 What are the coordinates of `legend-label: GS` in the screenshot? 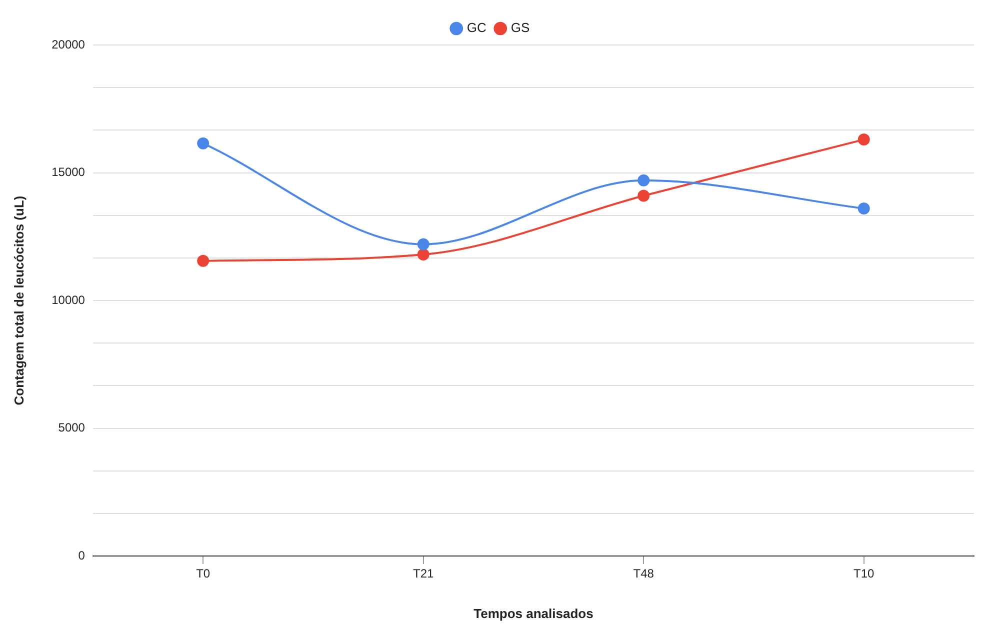 It's located at (520, 28).